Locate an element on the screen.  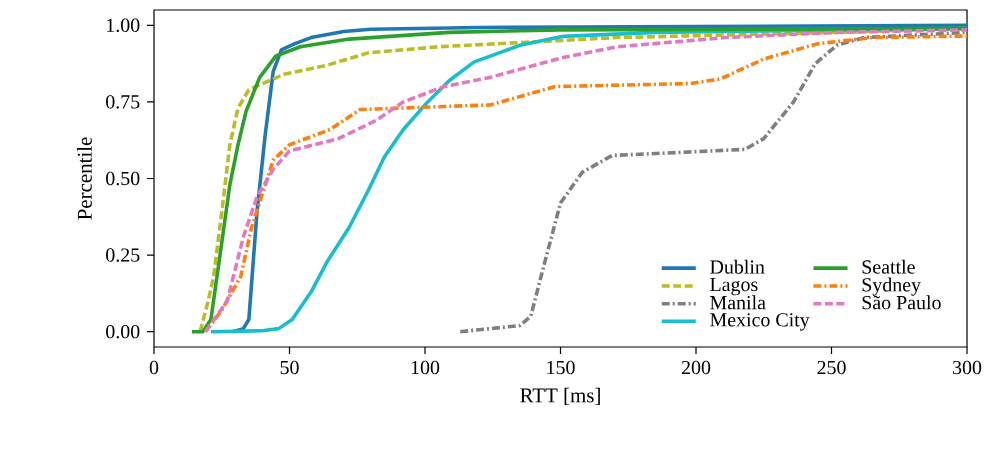
x-tick-label: 250 is located at coordinates (831, 367).